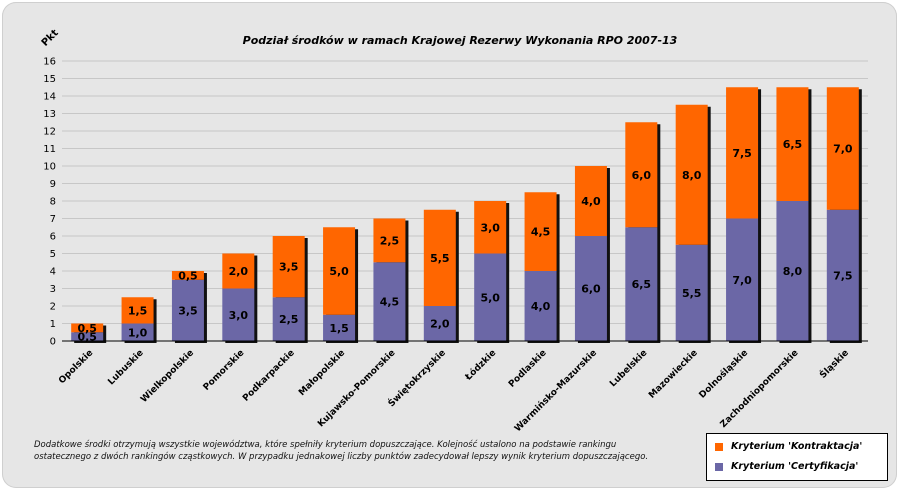 Image resolution: width=901 pixels, height=492 pixels. I want to click on y-tick-label: 5, so click(53, 254).